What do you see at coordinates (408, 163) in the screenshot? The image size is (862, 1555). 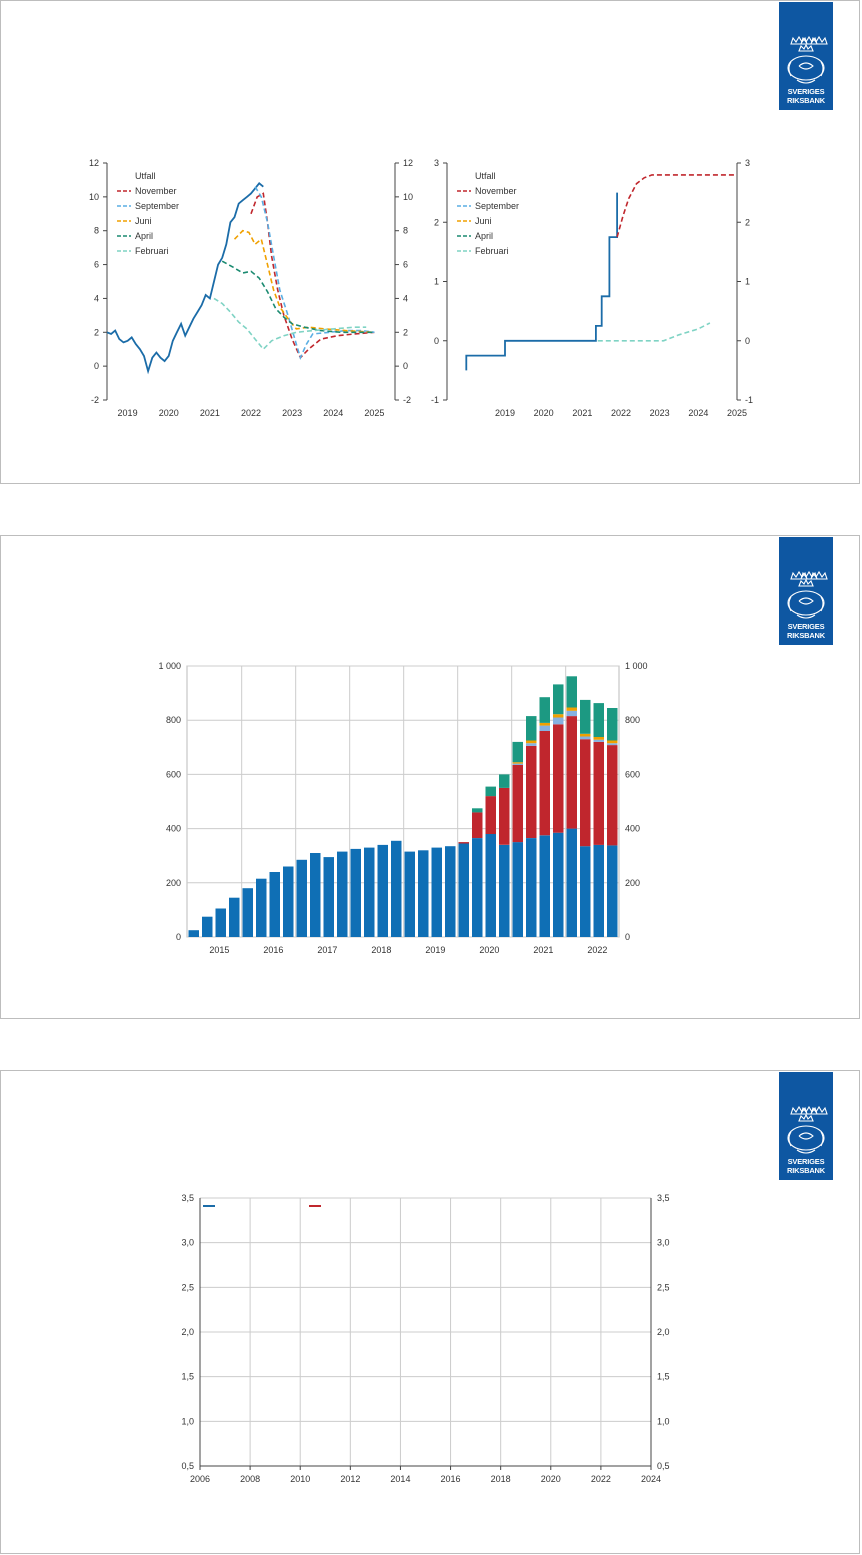 I see `y-tick-label-right: 12` at bounding box center [408, 163].